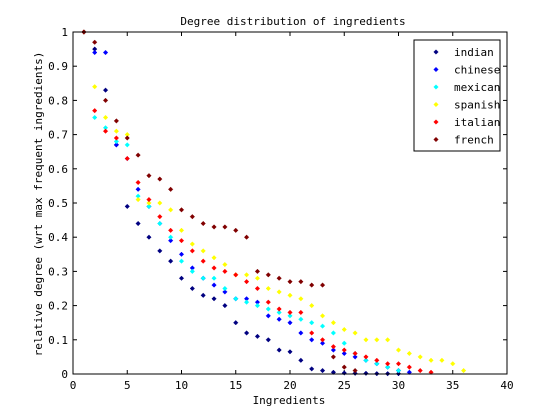 This screenshot has width=560, height=420. What do you see at coordinates (289, 400) in the screenshot?
I see `x-axis-label: Ingredients` at bounding box center [289, 400].